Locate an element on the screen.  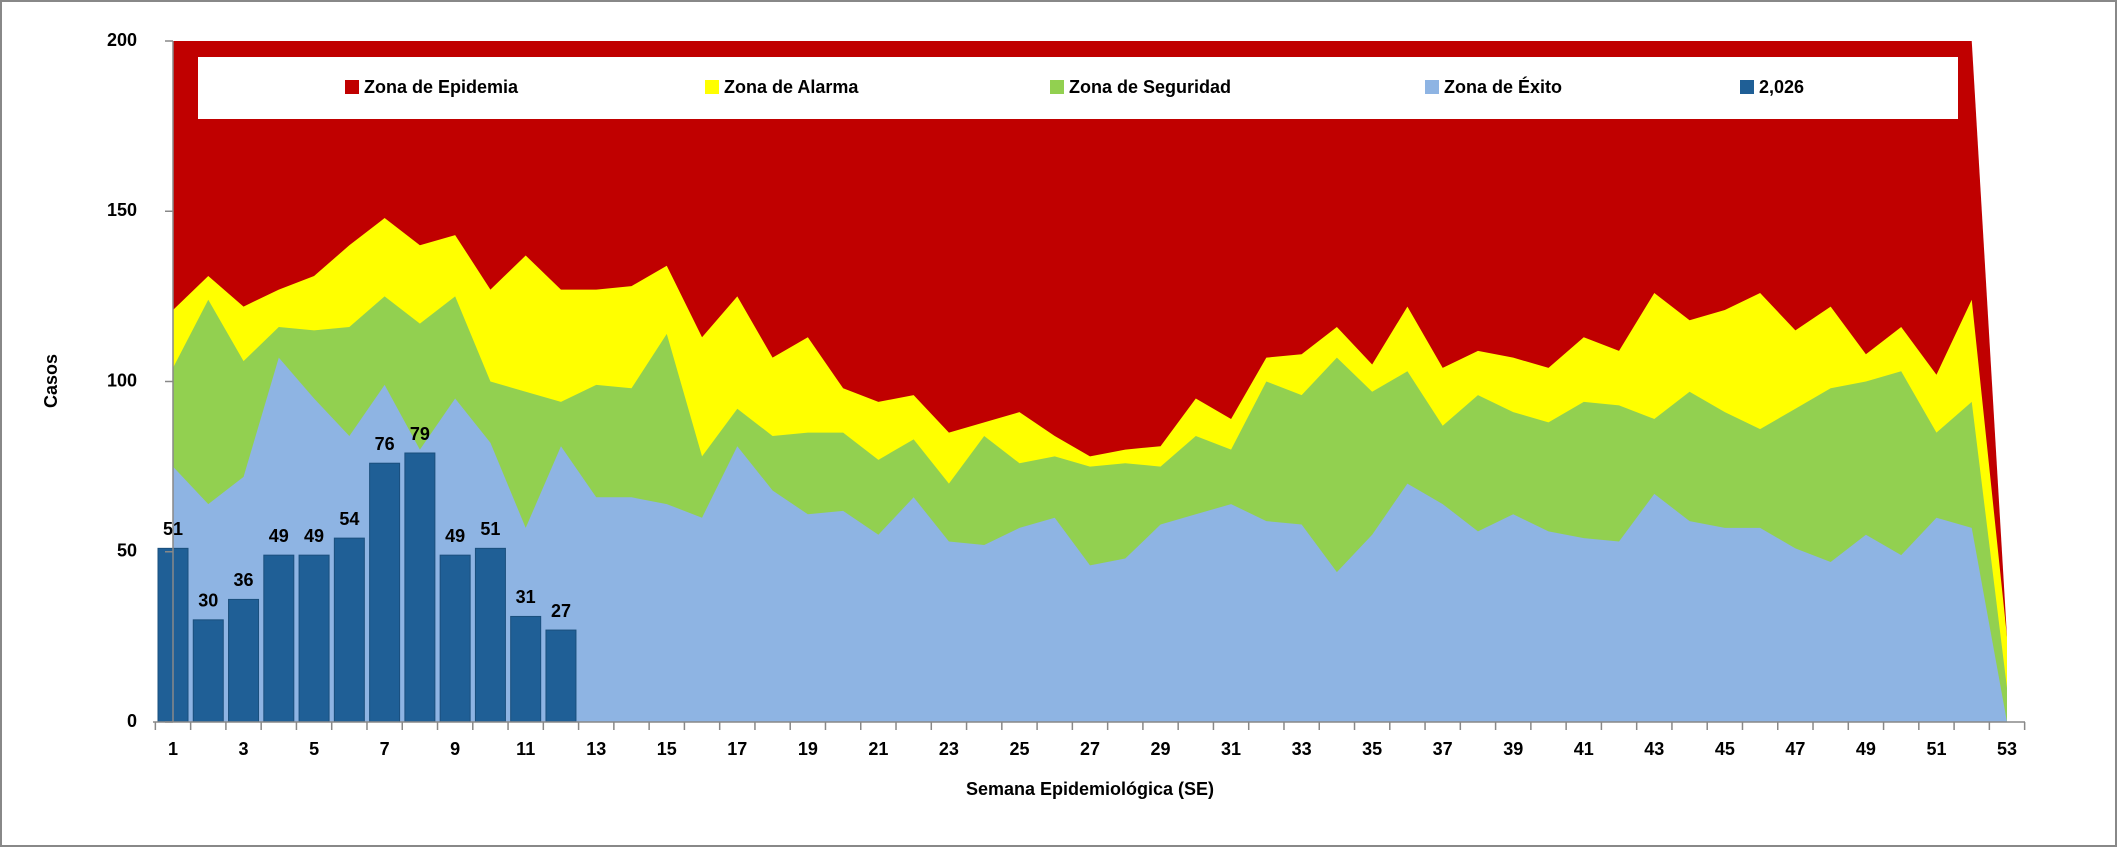
legend-label: Zona de Epidemia is located at coordinates (441, 87).